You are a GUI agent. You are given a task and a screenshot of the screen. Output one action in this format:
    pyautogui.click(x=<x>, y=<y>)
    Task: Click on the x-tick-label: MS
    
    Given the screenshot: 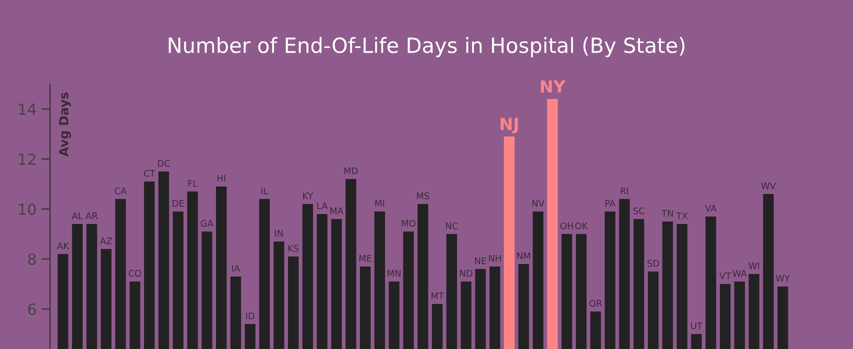 What is the action you would take?
    pyautogui.click(x=423, y=196)
    